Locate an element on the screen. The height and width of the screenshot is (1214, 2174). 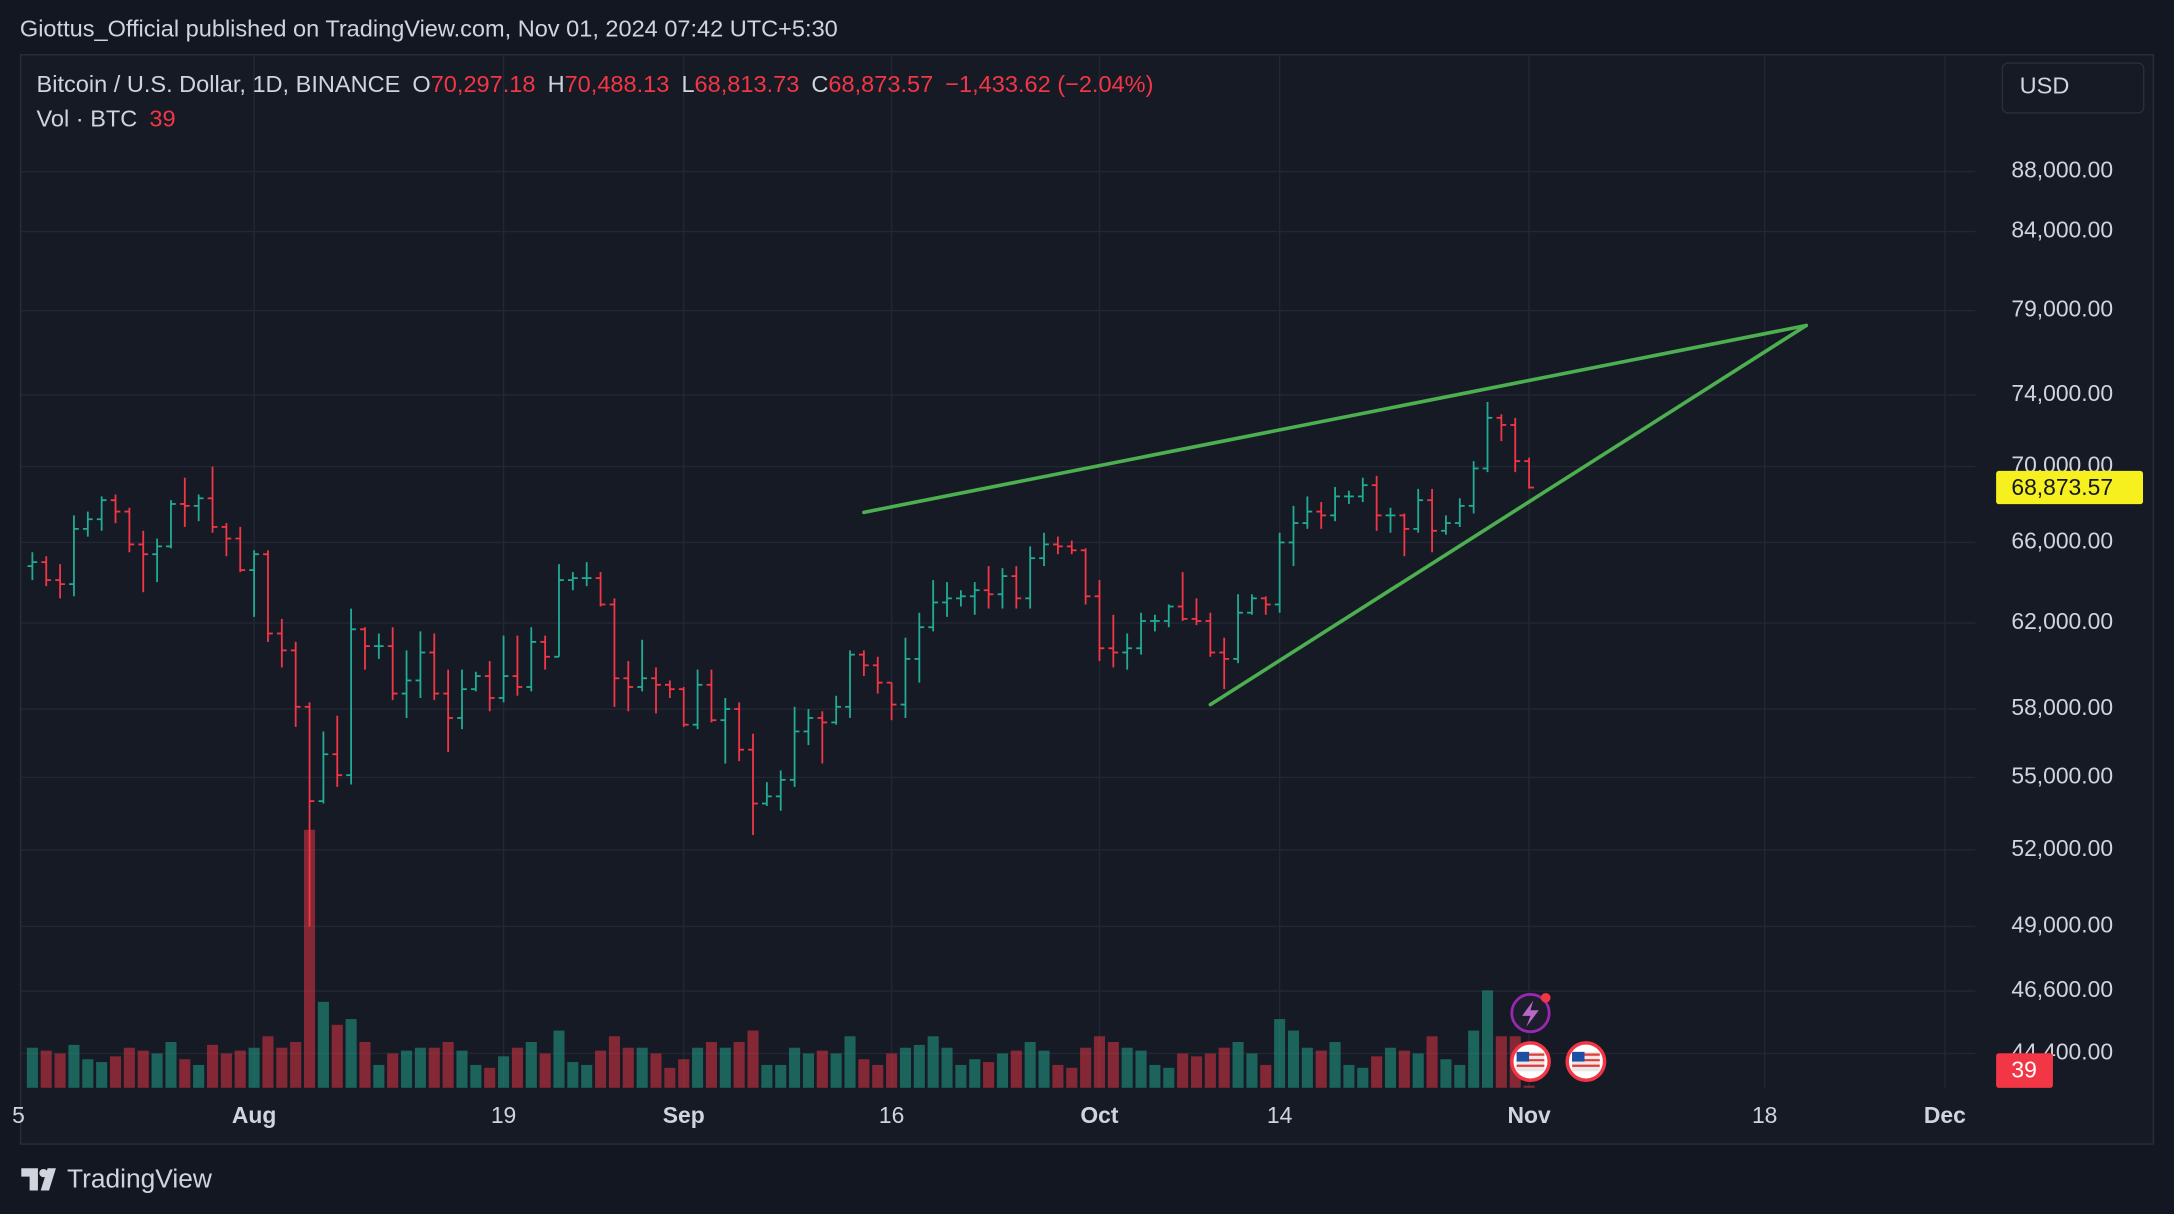
drawings is located at coordinates (1335, 515).